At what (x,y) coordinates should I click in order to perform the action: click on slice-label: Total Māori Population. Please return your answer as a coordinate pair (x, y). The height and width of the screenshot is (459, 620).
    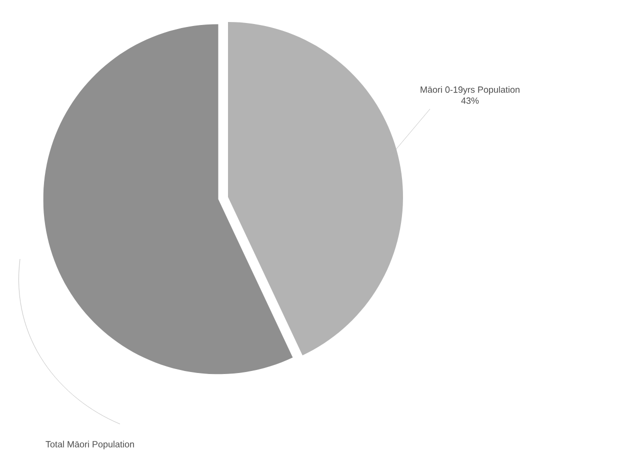
    Looking at the image, I should click on (90, 445).